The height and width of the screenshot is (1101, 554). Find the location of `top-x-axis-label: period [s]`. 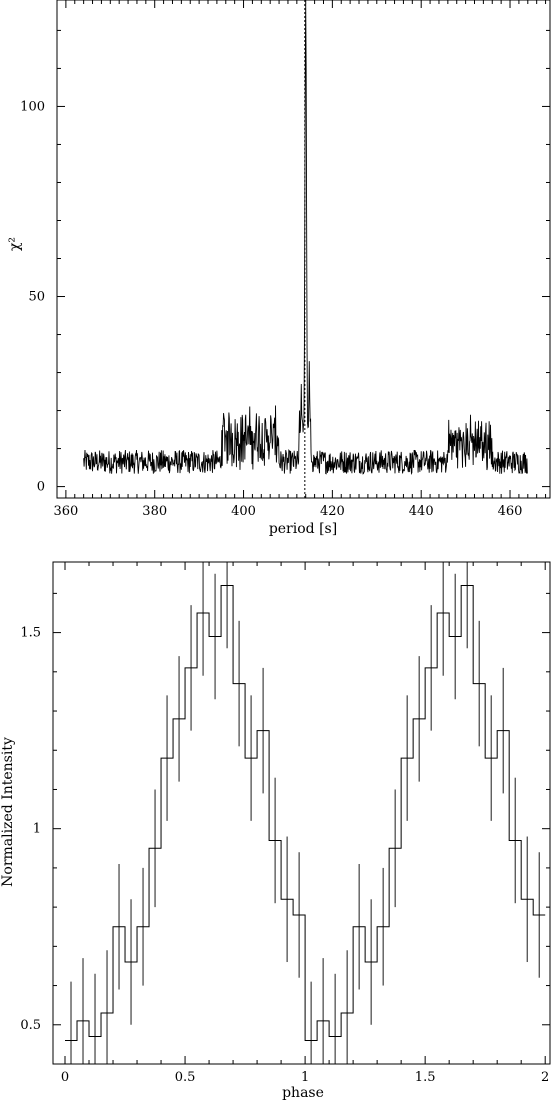

top-x-axis-label: period [s] is located at coordinates (303, 529).